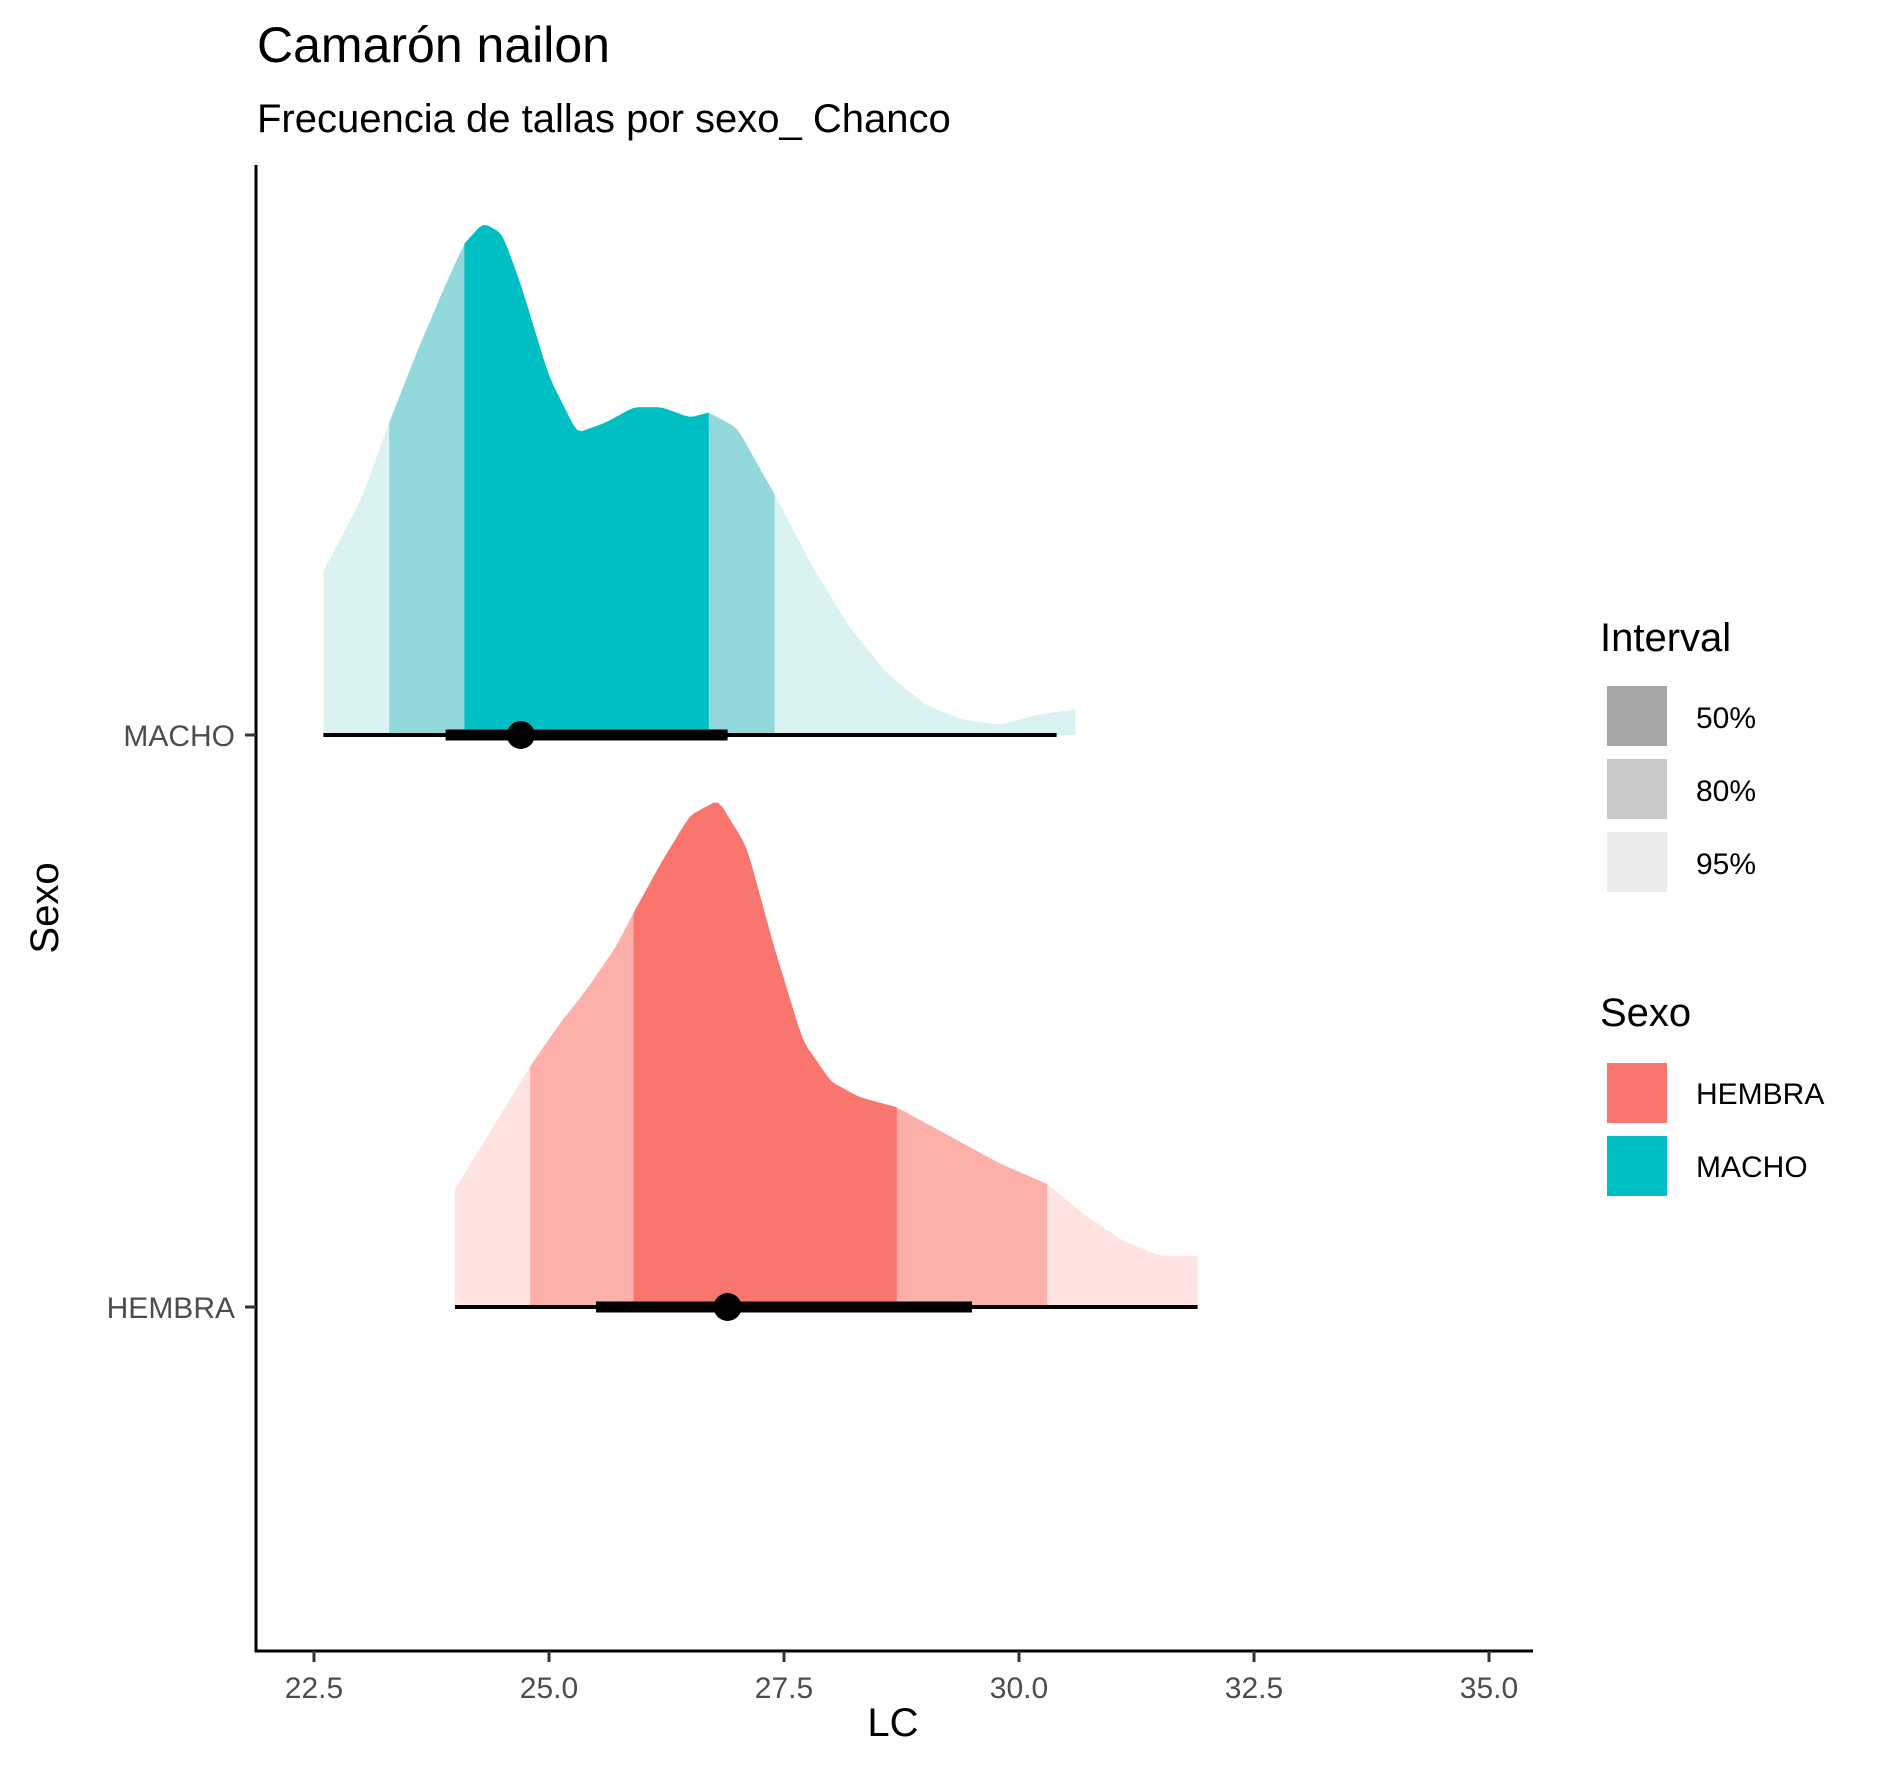  Describe the element at coordinates (784, 1688) in the screenshot. I see `x-tick-label: 27.5` at that location.